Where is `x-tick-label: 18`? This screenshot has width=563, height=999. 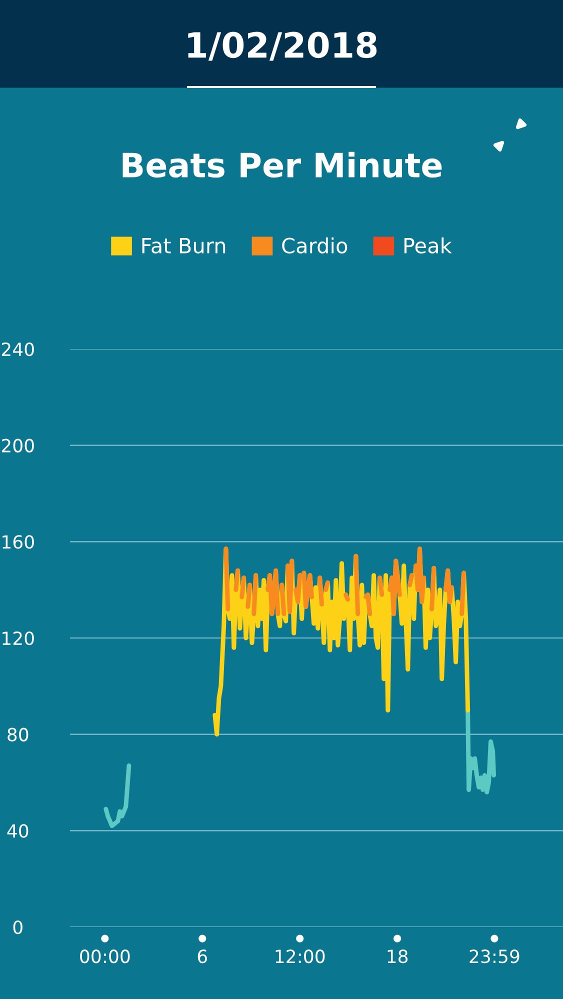 x-tick-label: 18 is located at coordinates (398, 957).